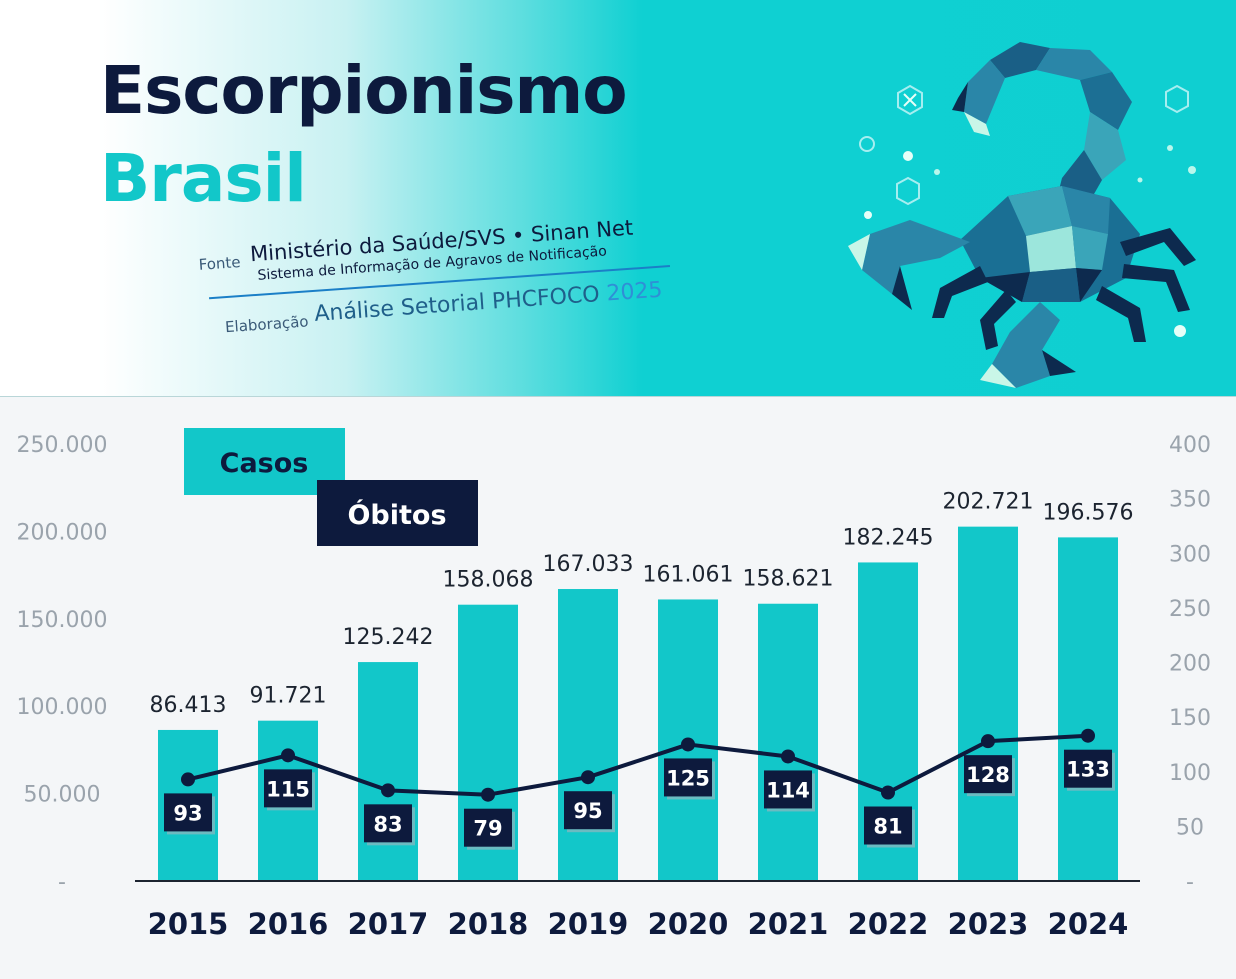 The width and height of the screenshot is (1236, 979). What do you see at coordinates (62, 707) in the screenshot?
I see `left-tick-label: 100.000` at bounding box center [62, 707].